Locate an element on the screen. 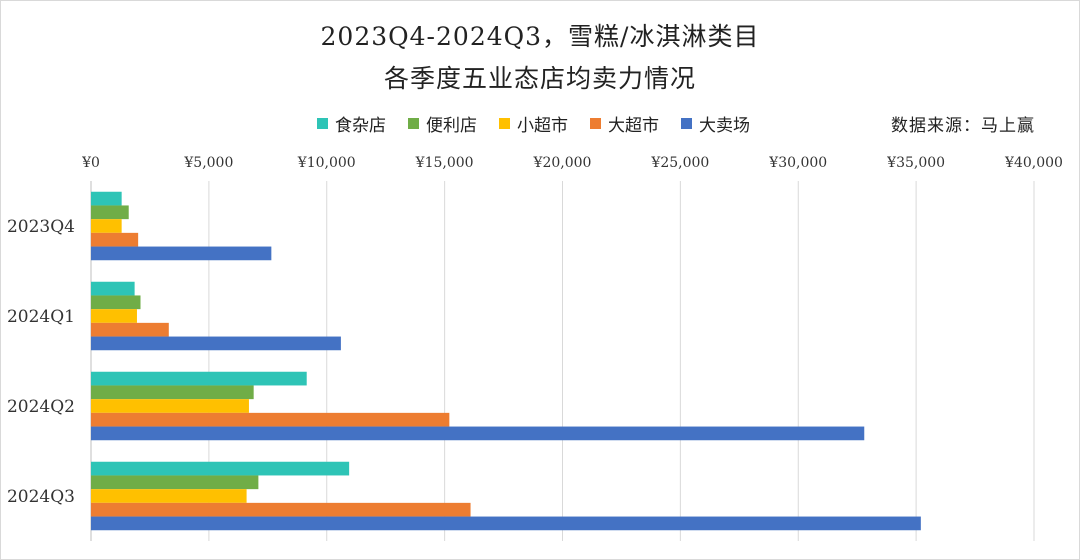  chart-title-line2: 各季度五业态店均卖力情况 is located at coordinates (539, 78).